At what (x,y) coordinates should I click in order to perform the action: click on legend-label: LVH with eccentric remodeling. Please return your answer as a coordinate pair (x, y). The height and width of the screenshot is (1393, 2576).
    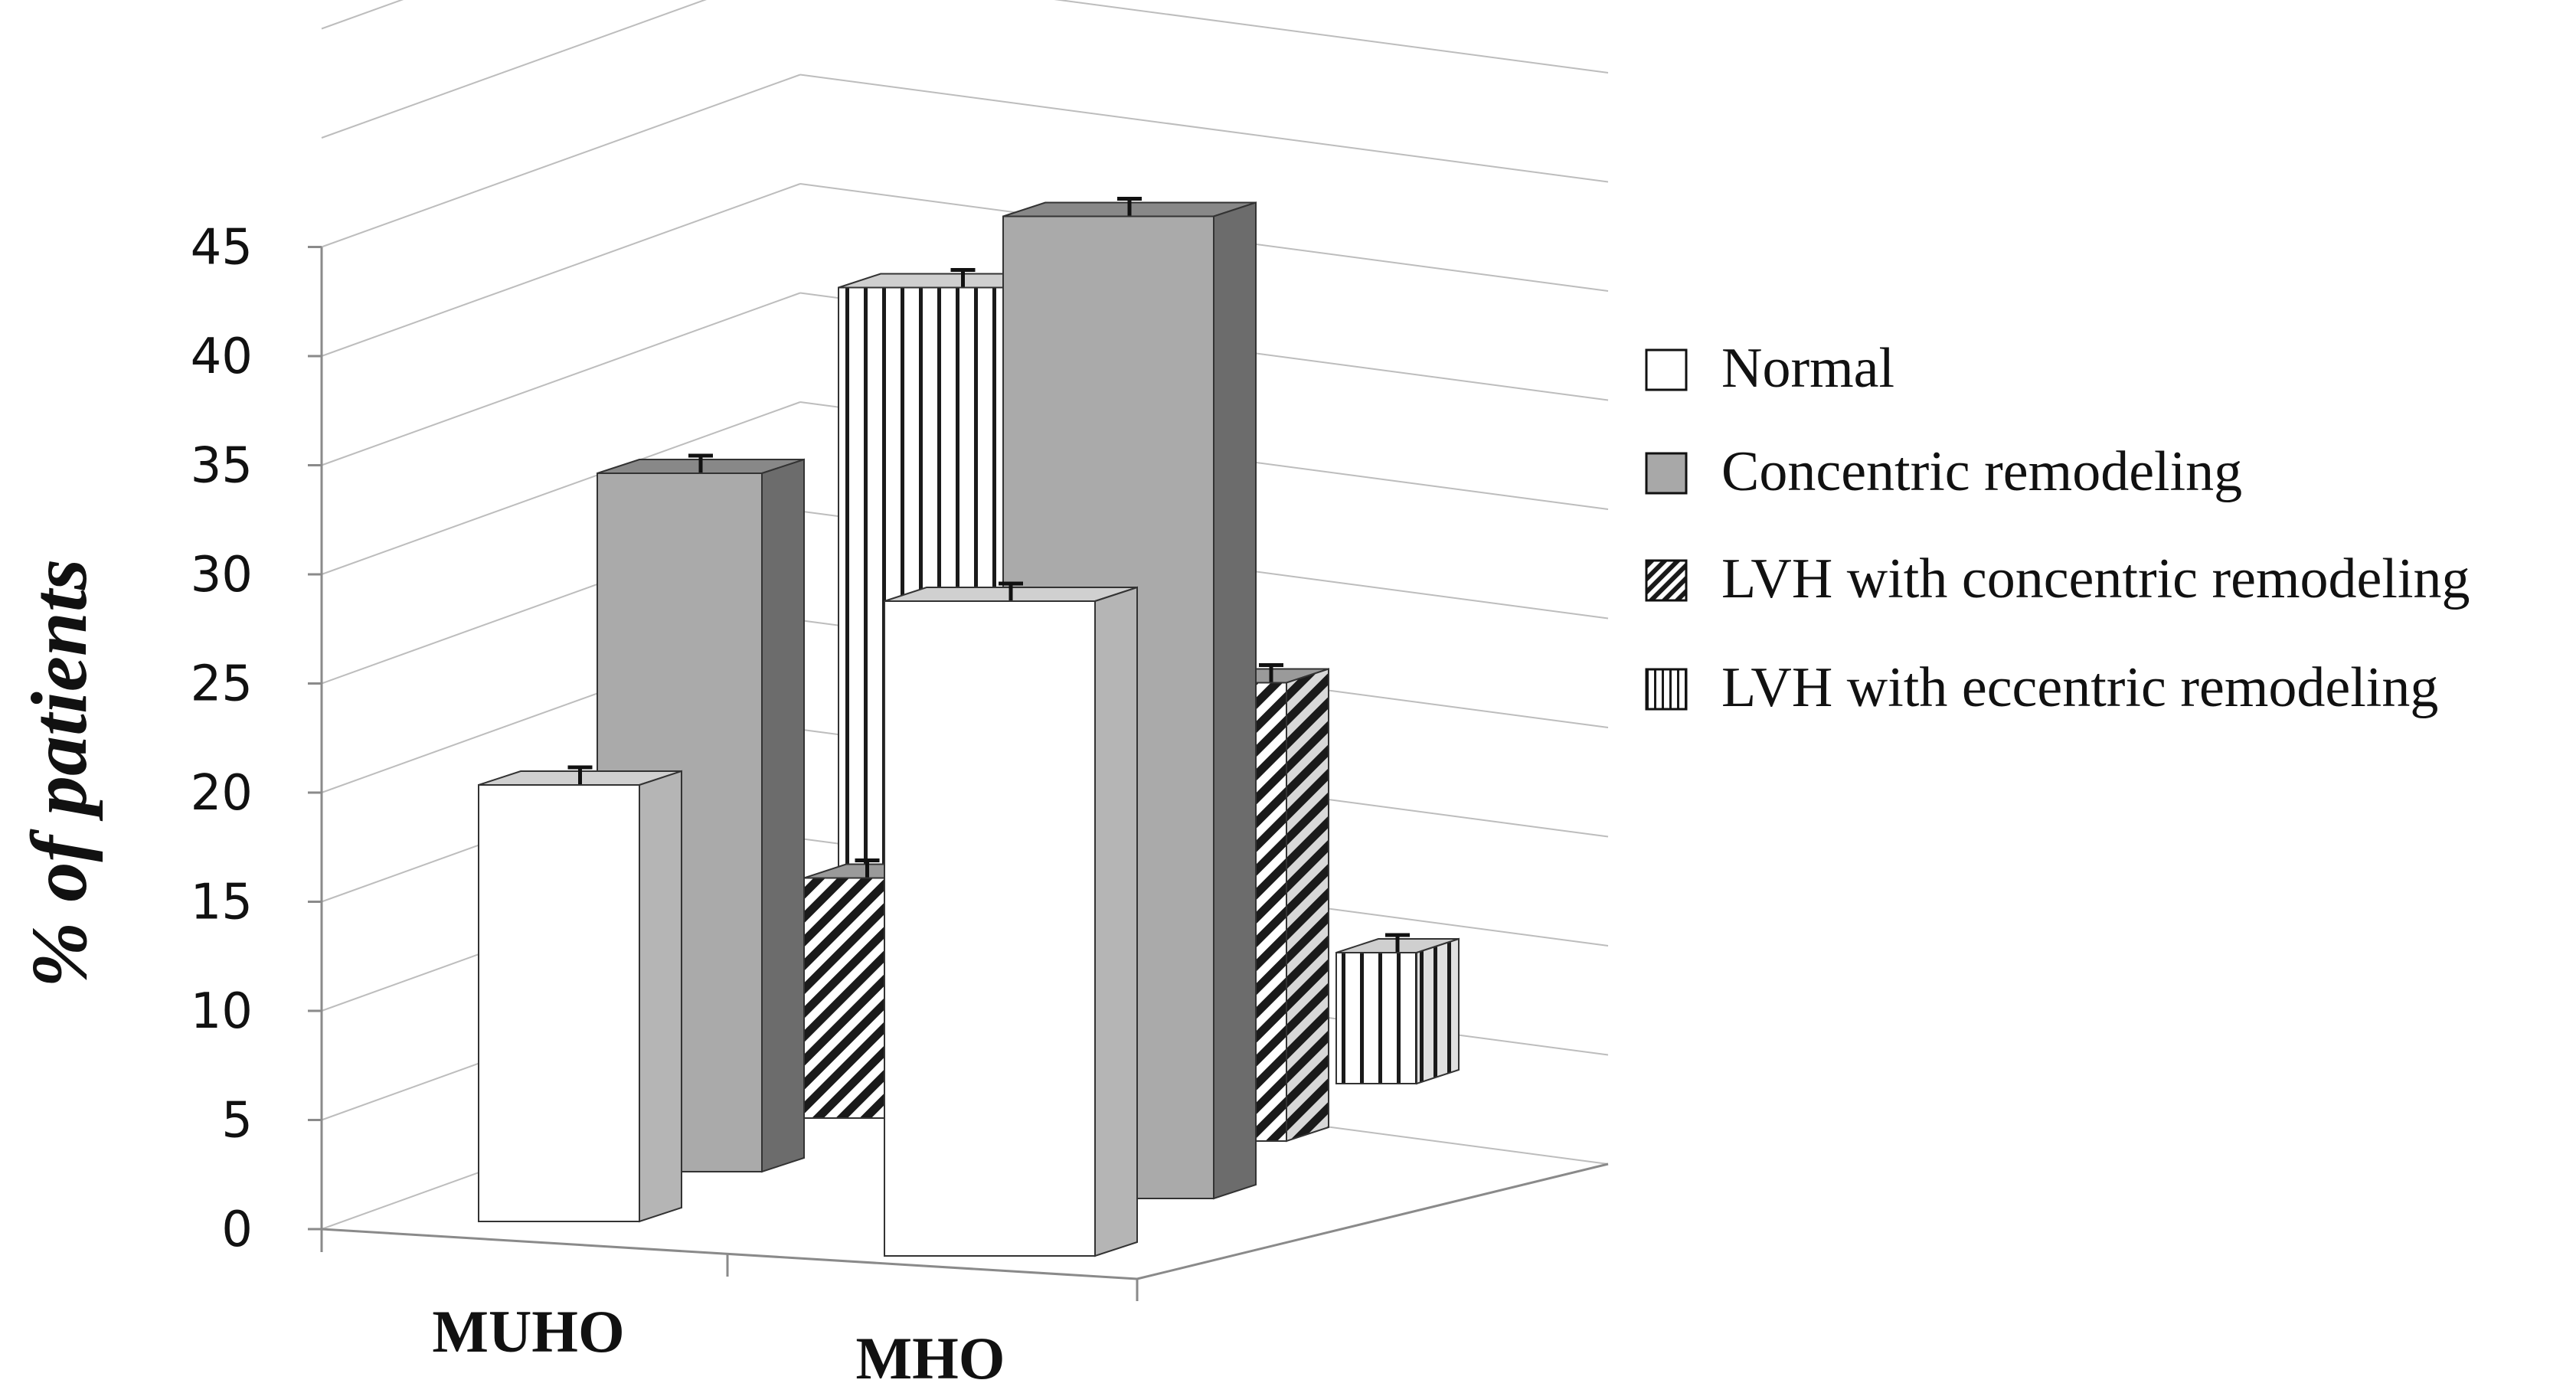
    Looking at the image, I should click on (2079, 687).